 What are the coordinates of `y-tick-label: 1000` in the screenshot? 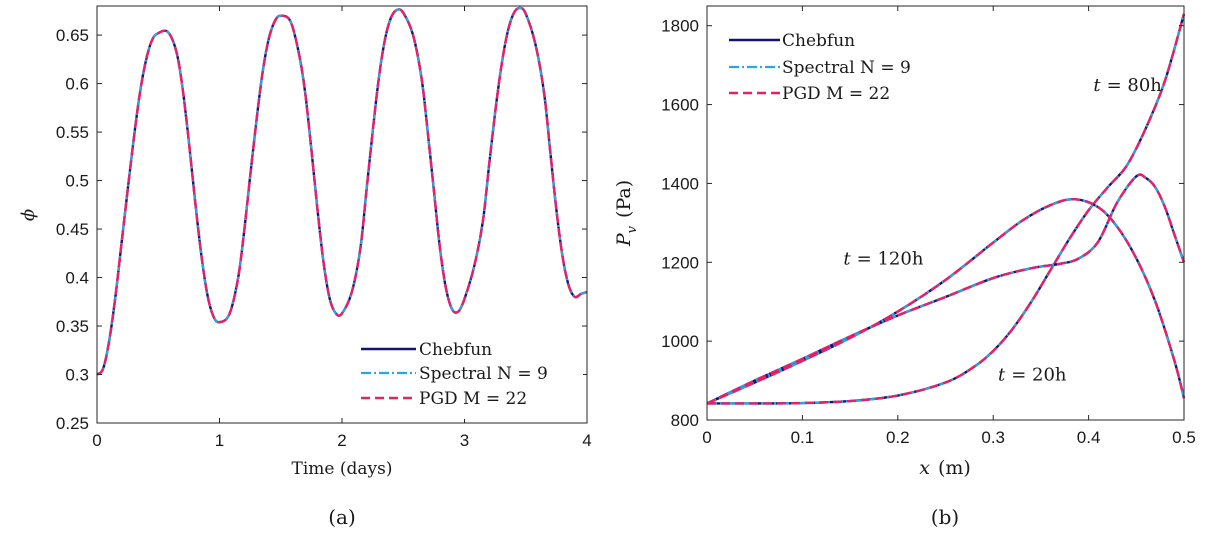 It's located at (680, 341).